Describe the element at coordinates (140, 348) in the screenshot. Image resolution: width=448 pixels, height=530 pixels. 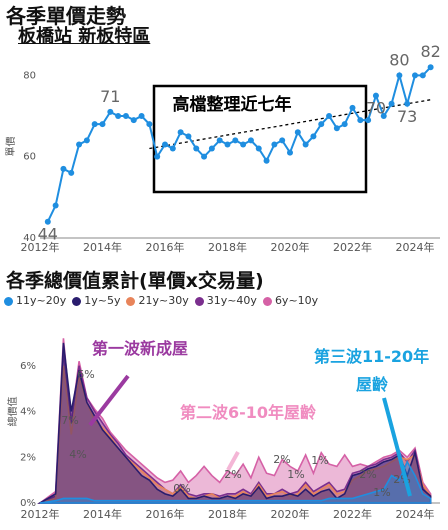
I see `annotation-wave1: 第一波新成屋` at that location.